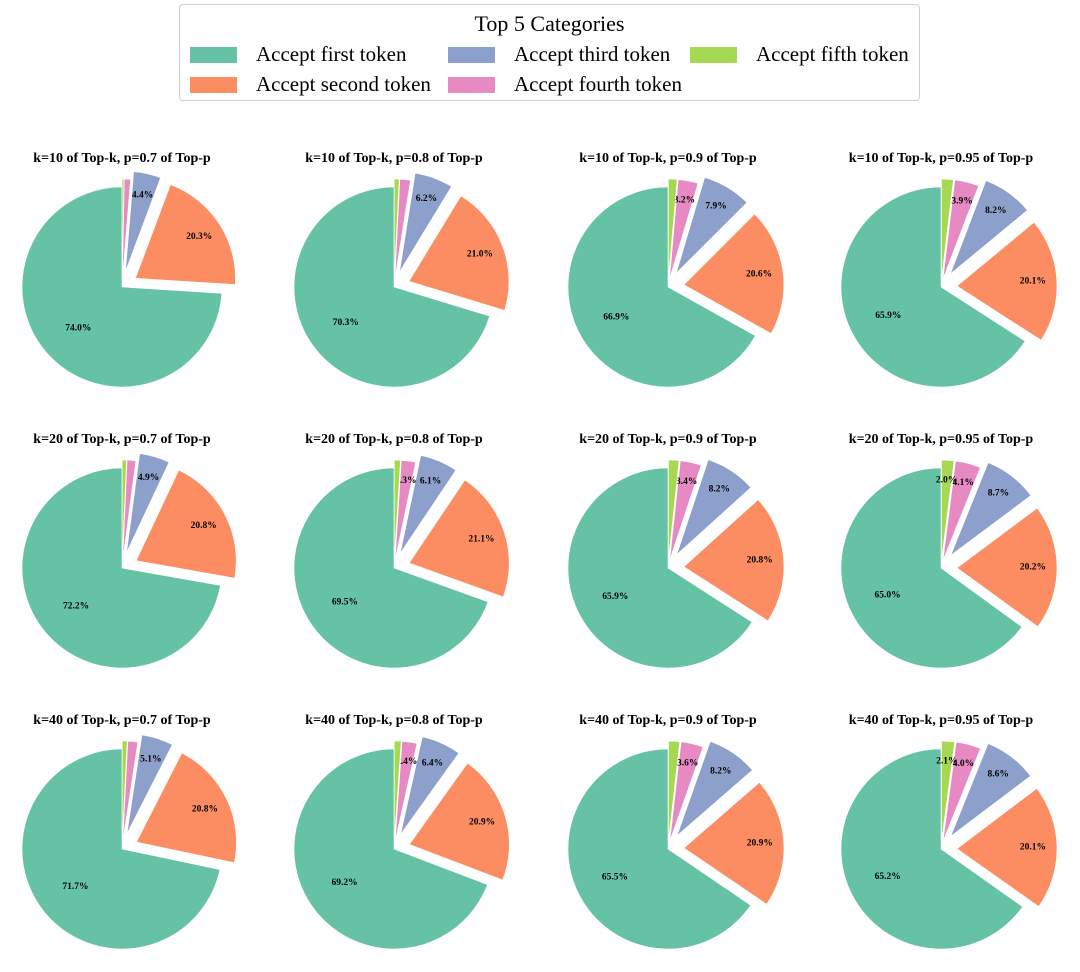 Image resolution: width=1080 pixels, height=972 pixels. What do you see at coordinates (592, 54) in the screenshot?
I see `legend-label-third: Accept third token` at bounding box center [592, 54].